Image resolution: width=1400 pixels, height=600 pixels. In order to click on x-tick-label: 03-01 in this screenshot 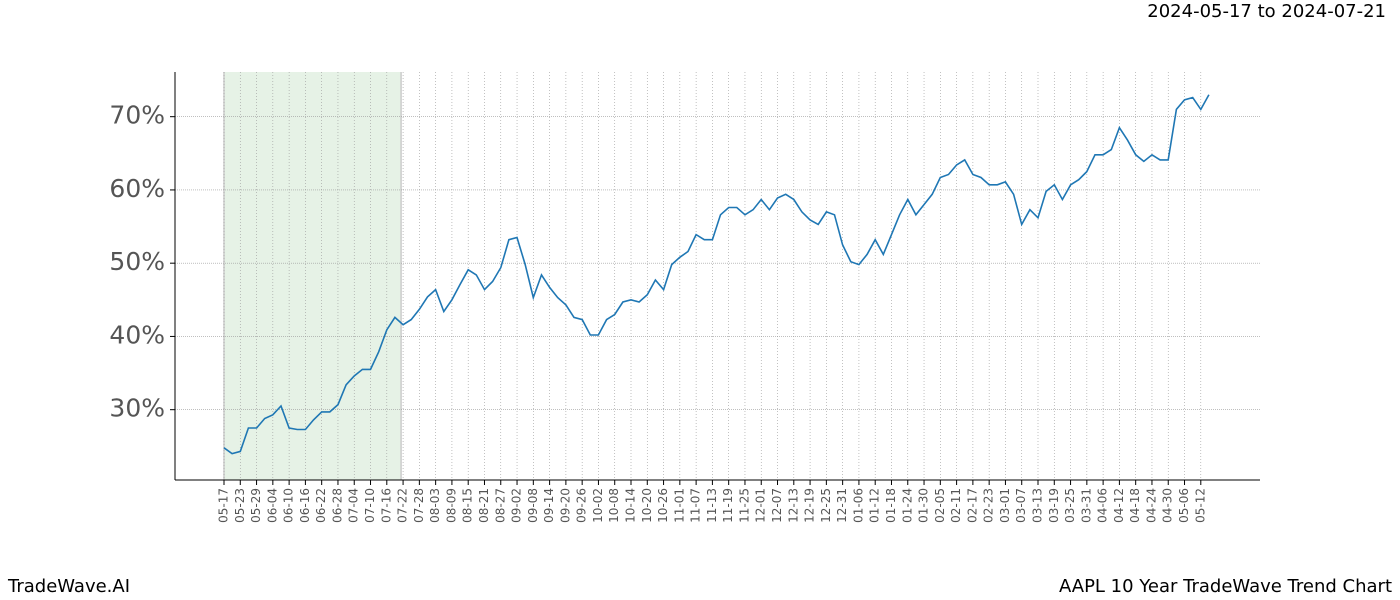, I will do `click(1005, 505)`.